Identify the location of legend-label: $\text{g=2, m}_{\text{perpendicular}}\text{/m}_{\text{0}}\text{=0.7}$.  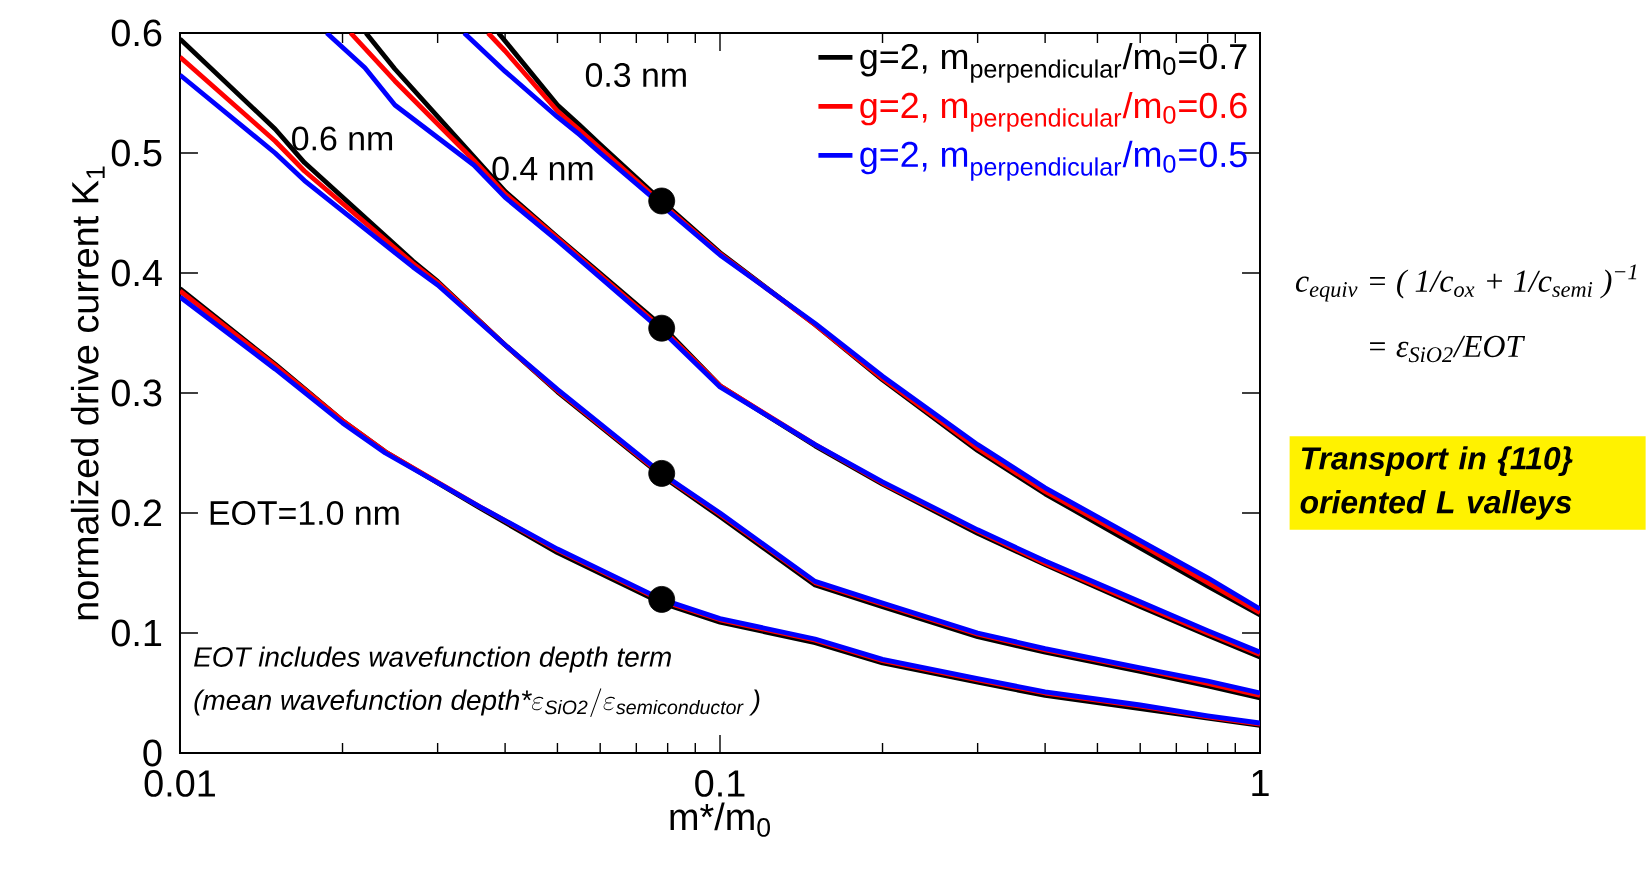
(1053, 62).